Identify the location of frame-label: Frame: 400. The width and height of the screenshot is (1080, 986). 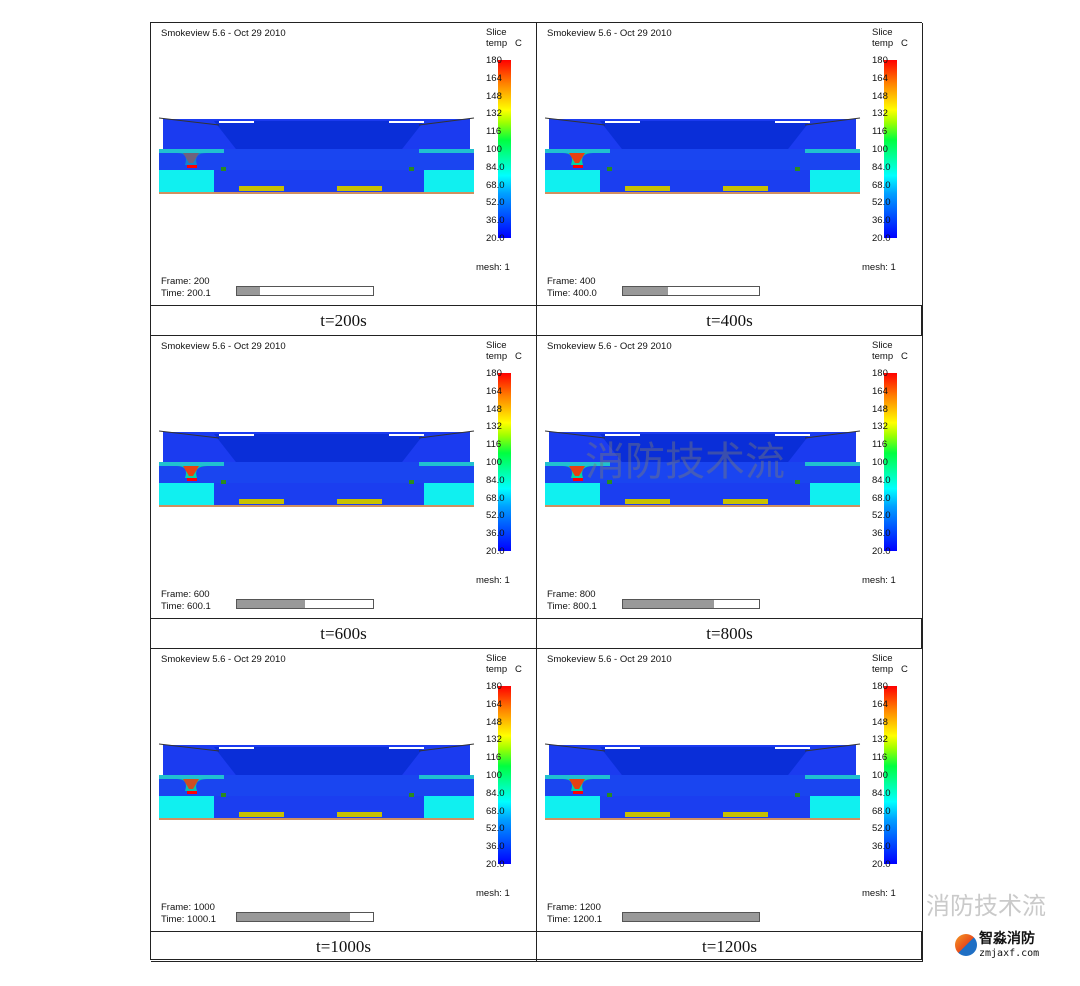
(571, 281).